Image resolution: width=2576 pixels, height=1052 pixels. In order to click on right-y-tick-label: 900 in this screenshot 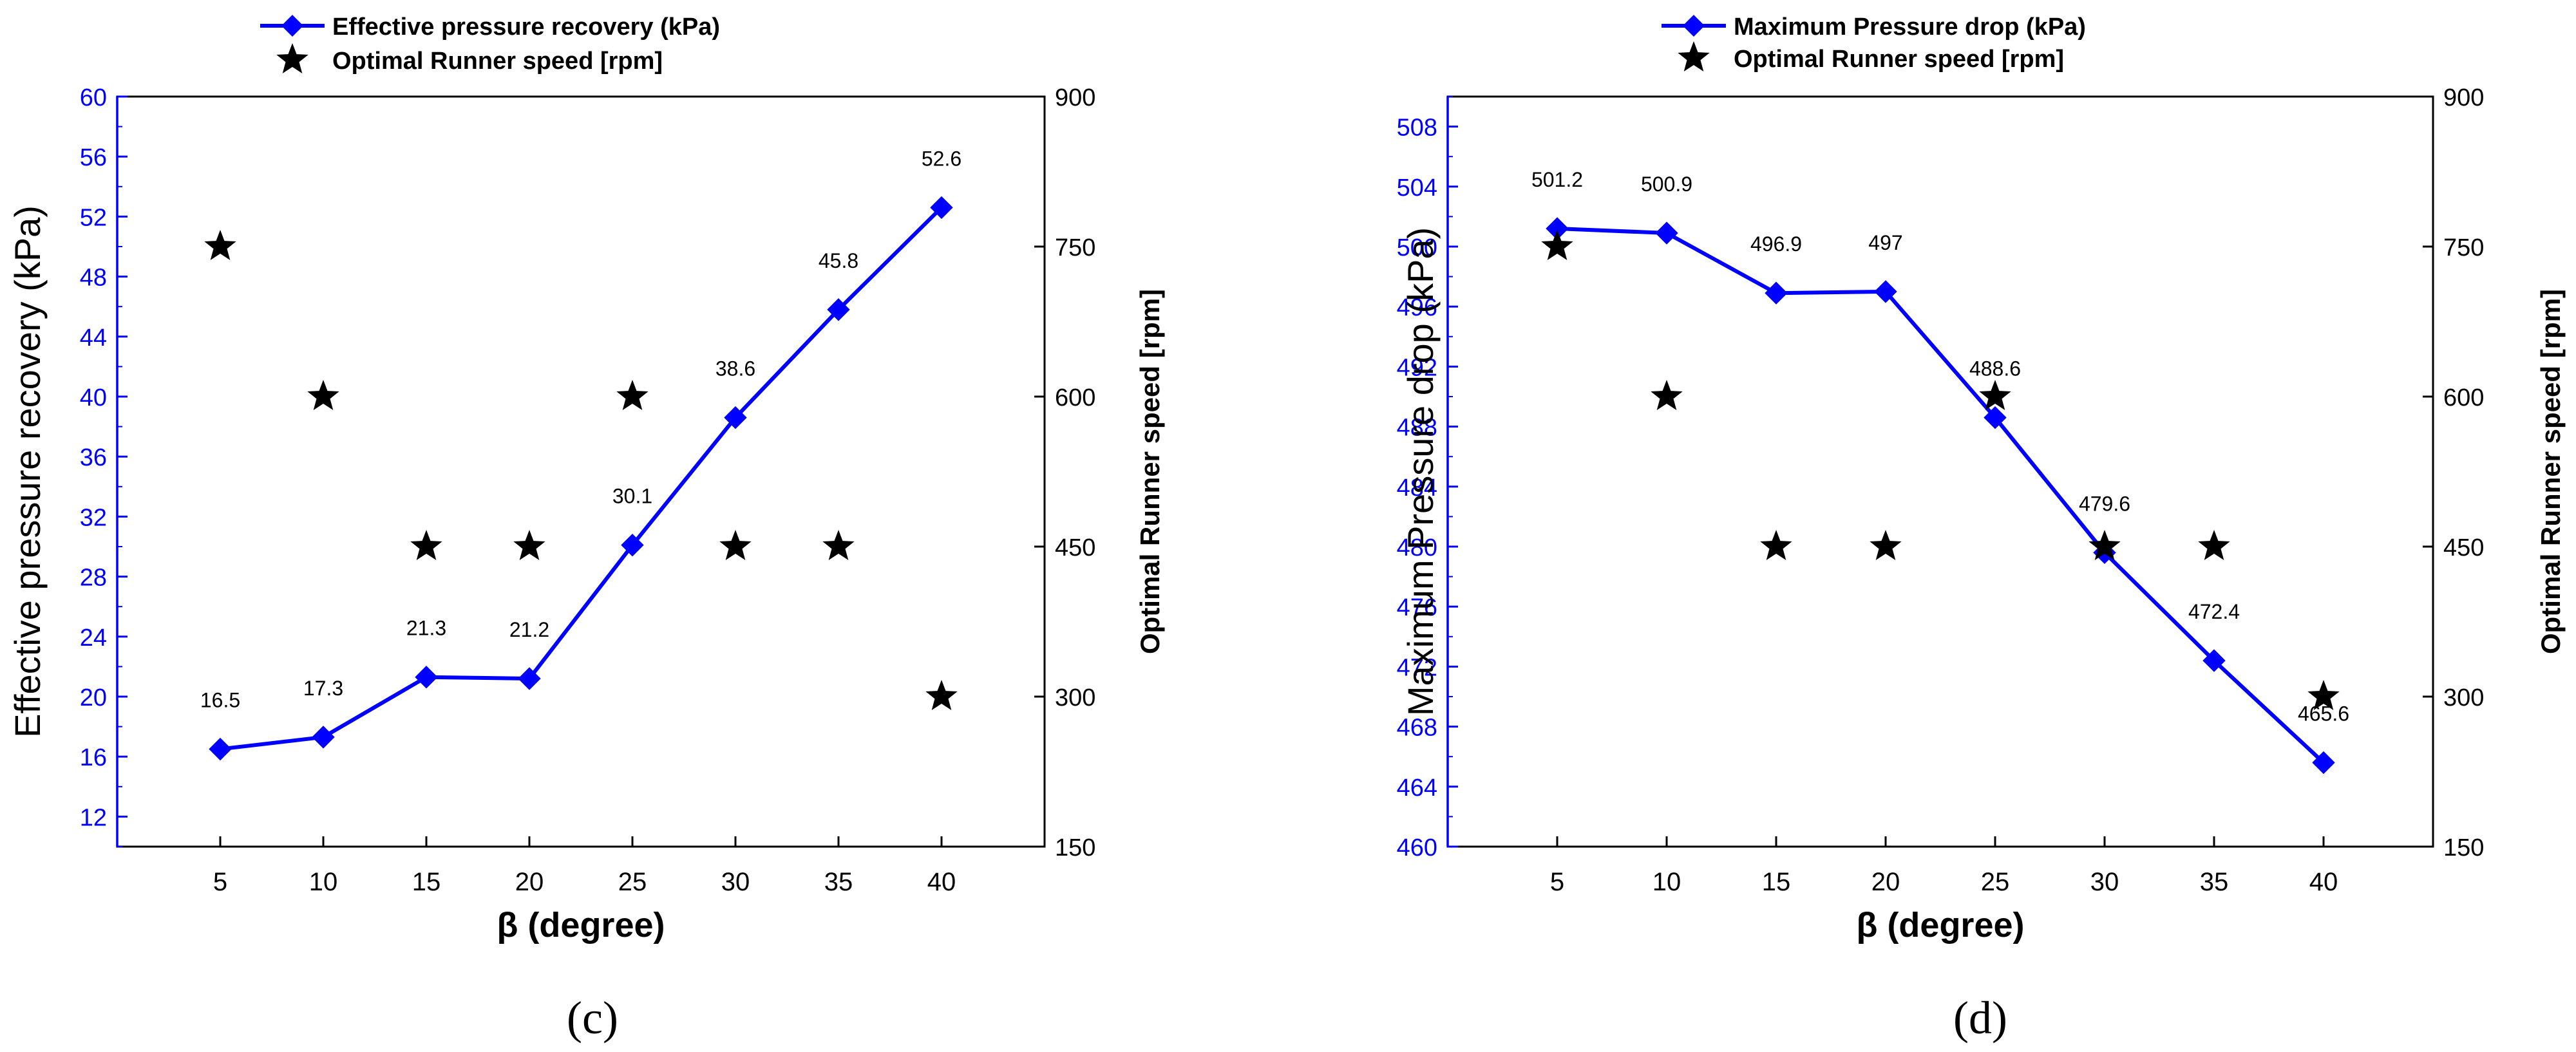, I will do `click(2463, 97)`.